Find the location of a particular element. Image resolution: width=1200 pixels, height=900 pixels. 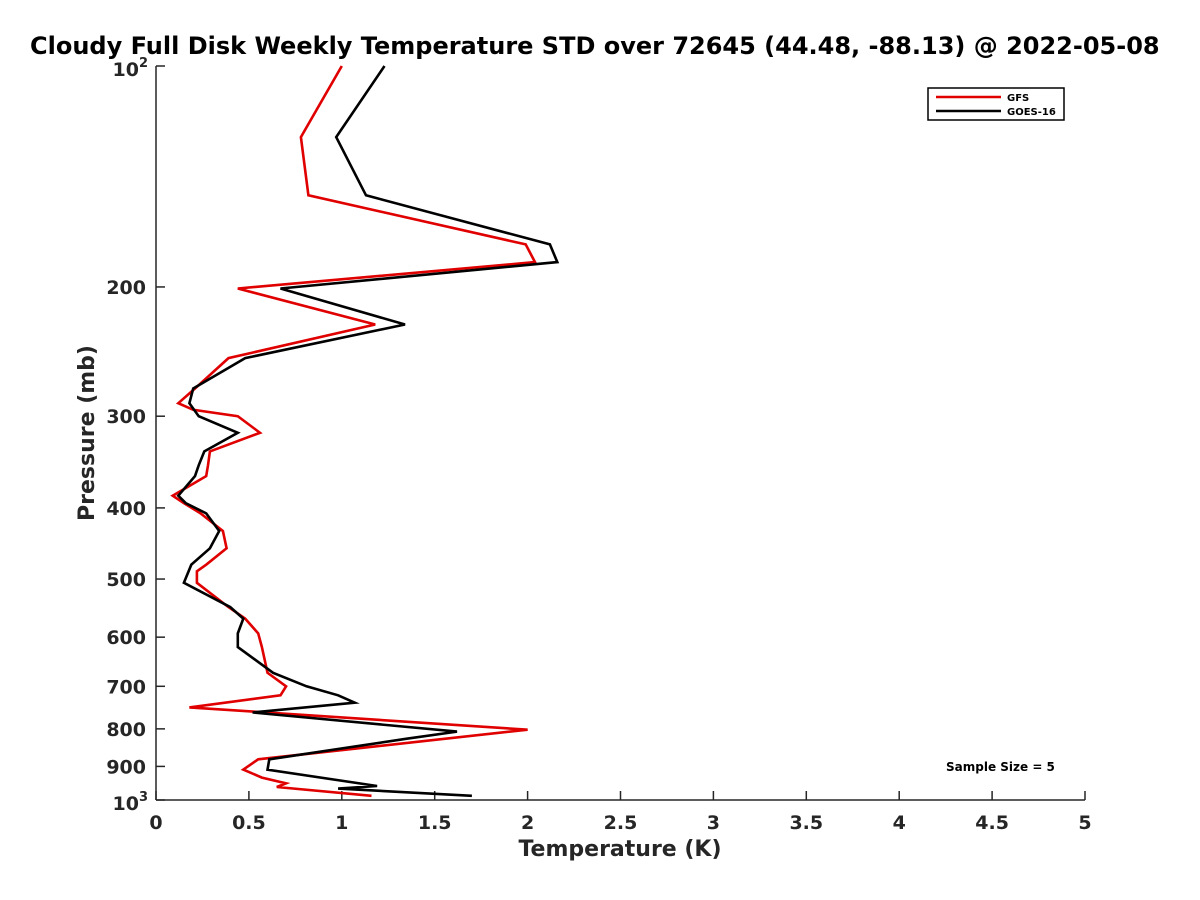

y-tick-label: 900 is located at coordinates (126, 767).